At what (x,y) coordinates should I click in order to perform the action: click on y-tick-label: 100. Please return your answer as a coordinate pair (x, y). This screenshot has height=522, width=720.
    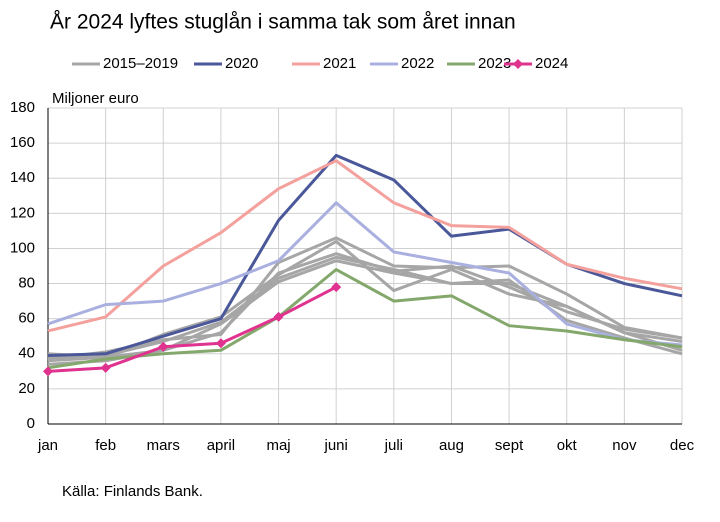
    Looking at the image, I should click on (22, 247).